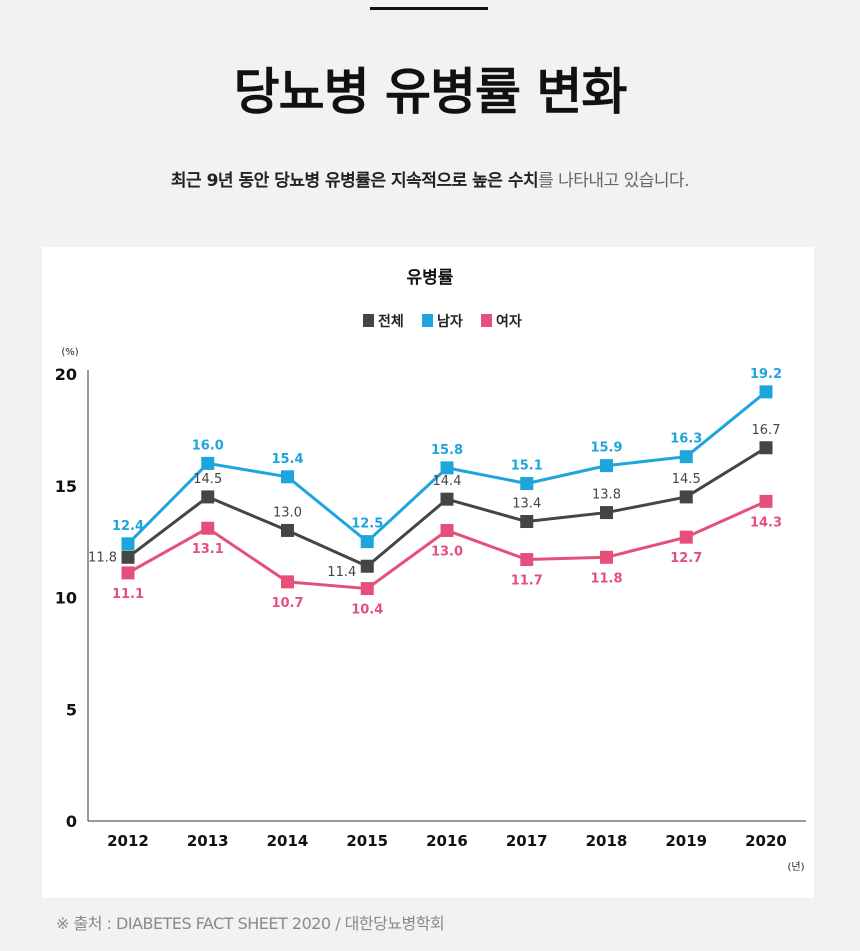 The image size is (860, 951). Describe the element at coordinates (128, 841) in the screenshot. I see `x-tick-label: 2012` at that location.